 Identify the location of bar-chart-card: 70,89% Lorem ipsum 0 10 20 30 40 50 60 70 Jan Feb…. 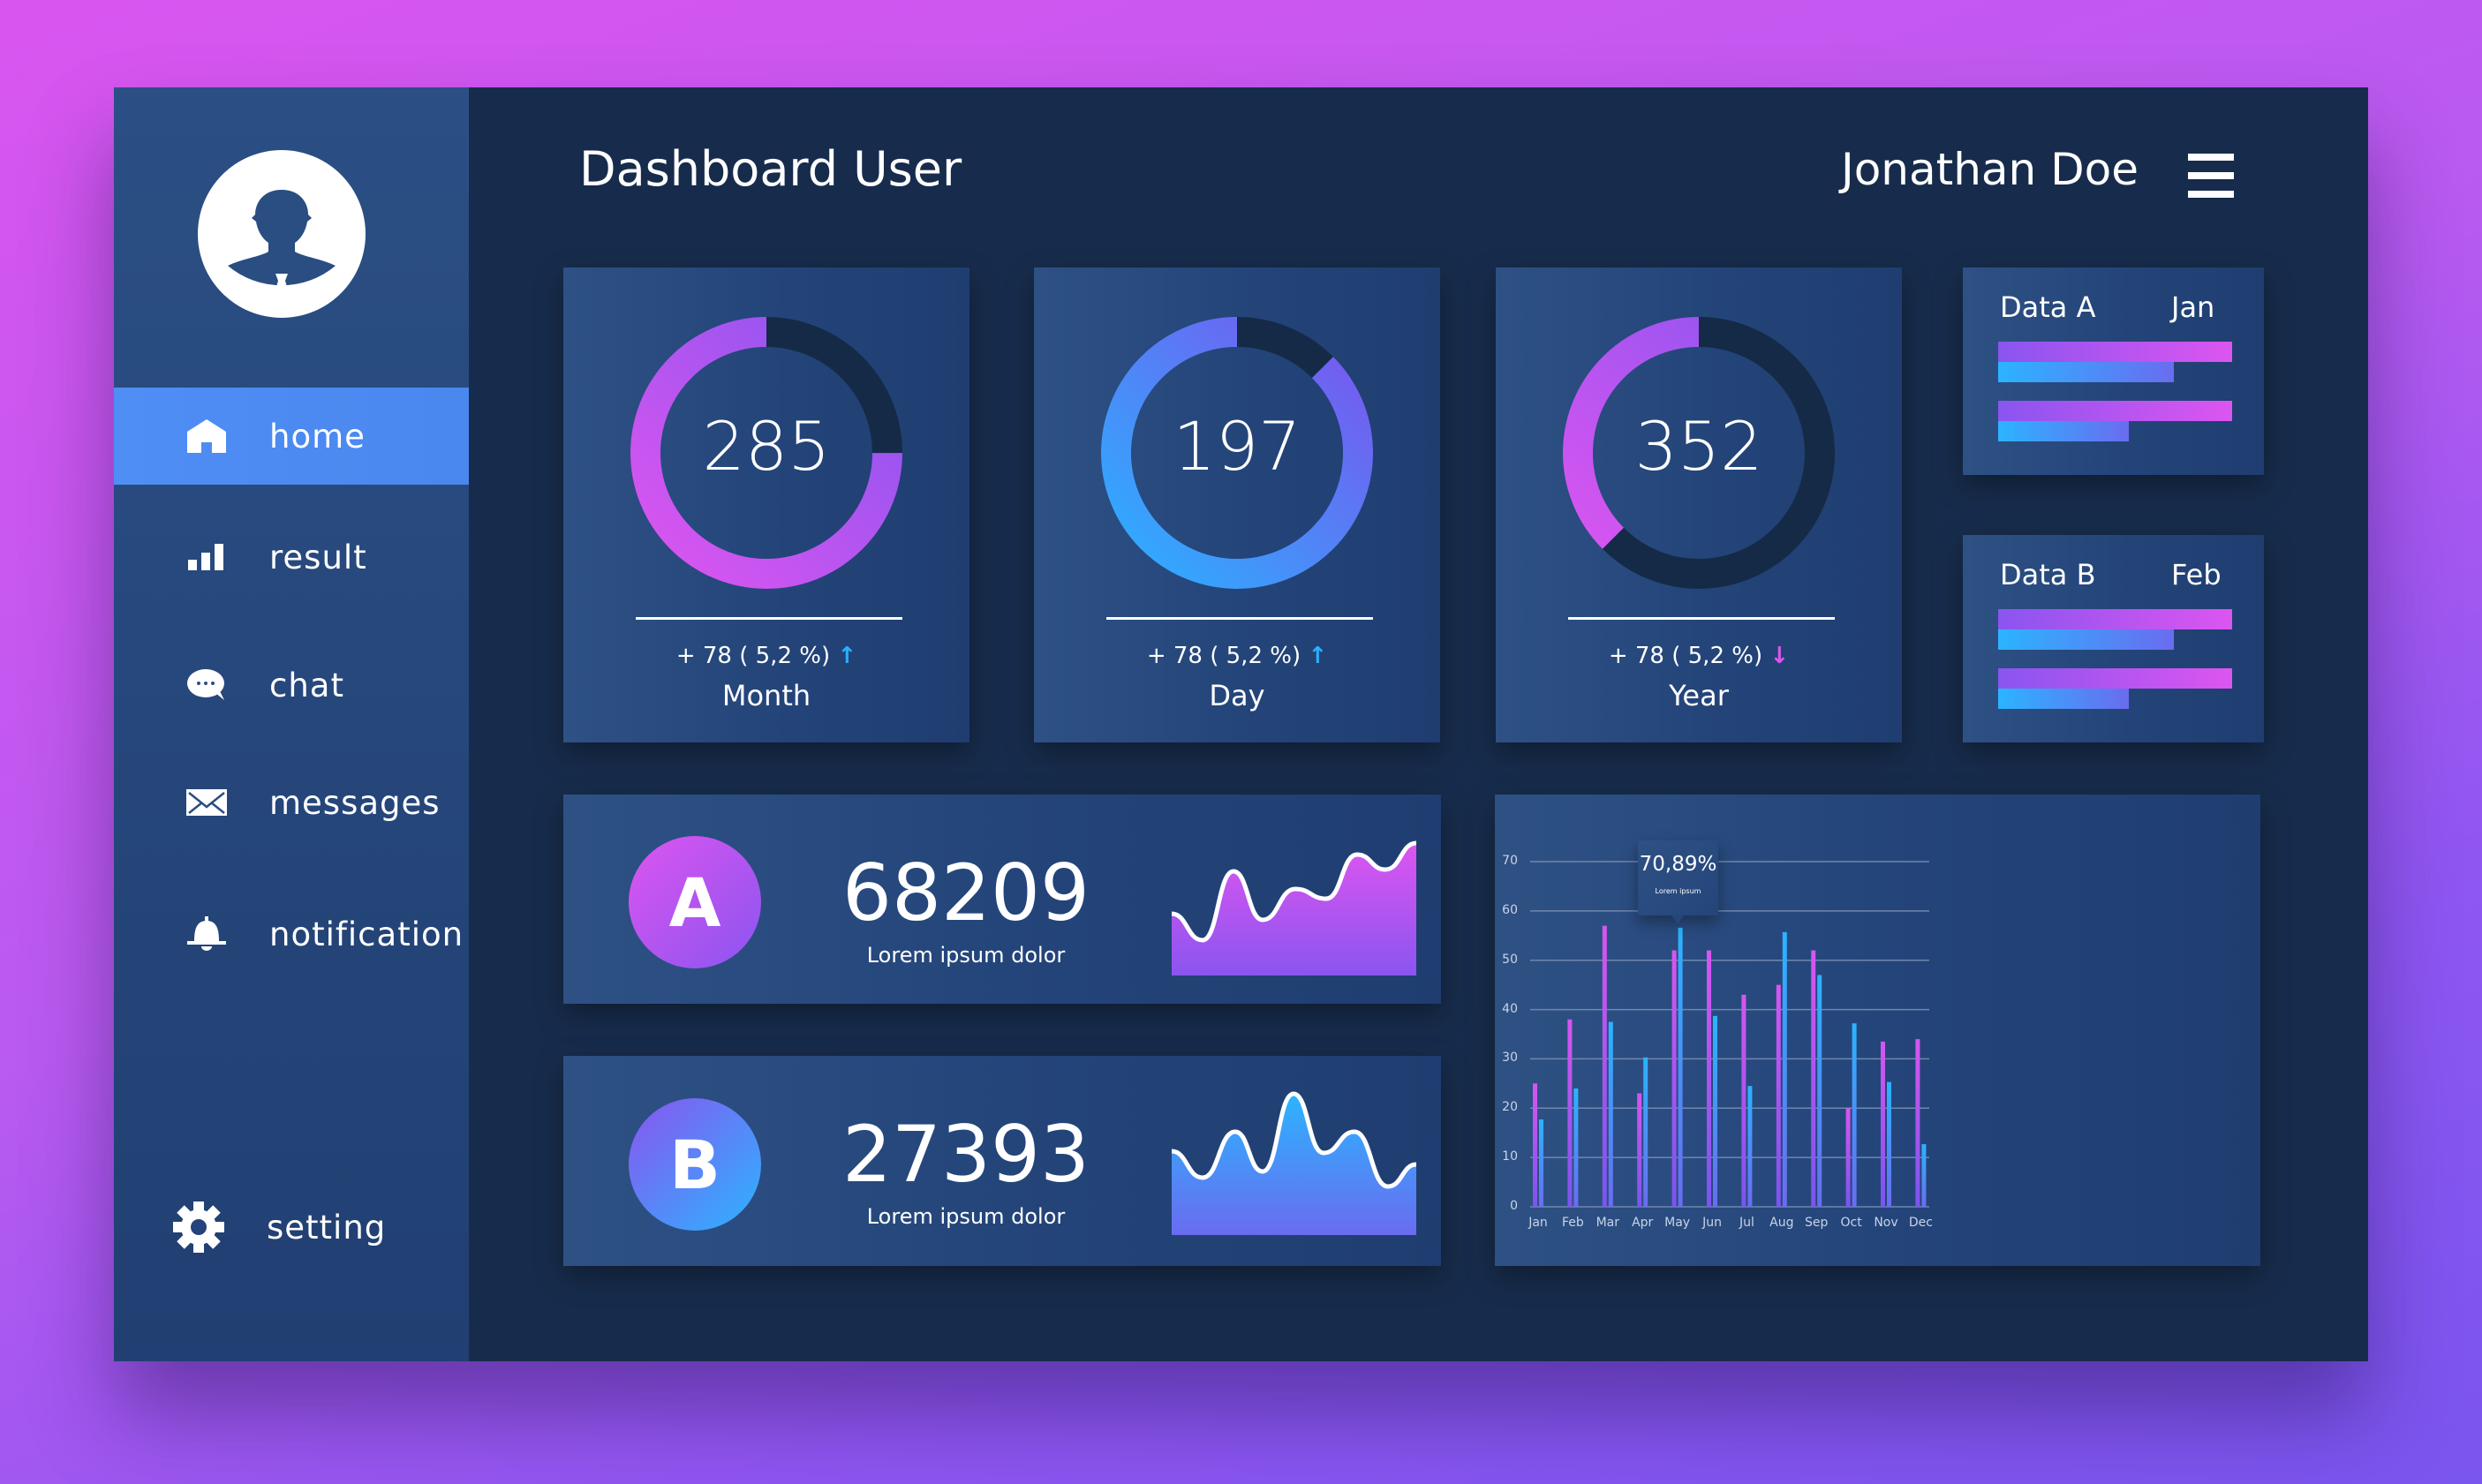
(1877, 1030).